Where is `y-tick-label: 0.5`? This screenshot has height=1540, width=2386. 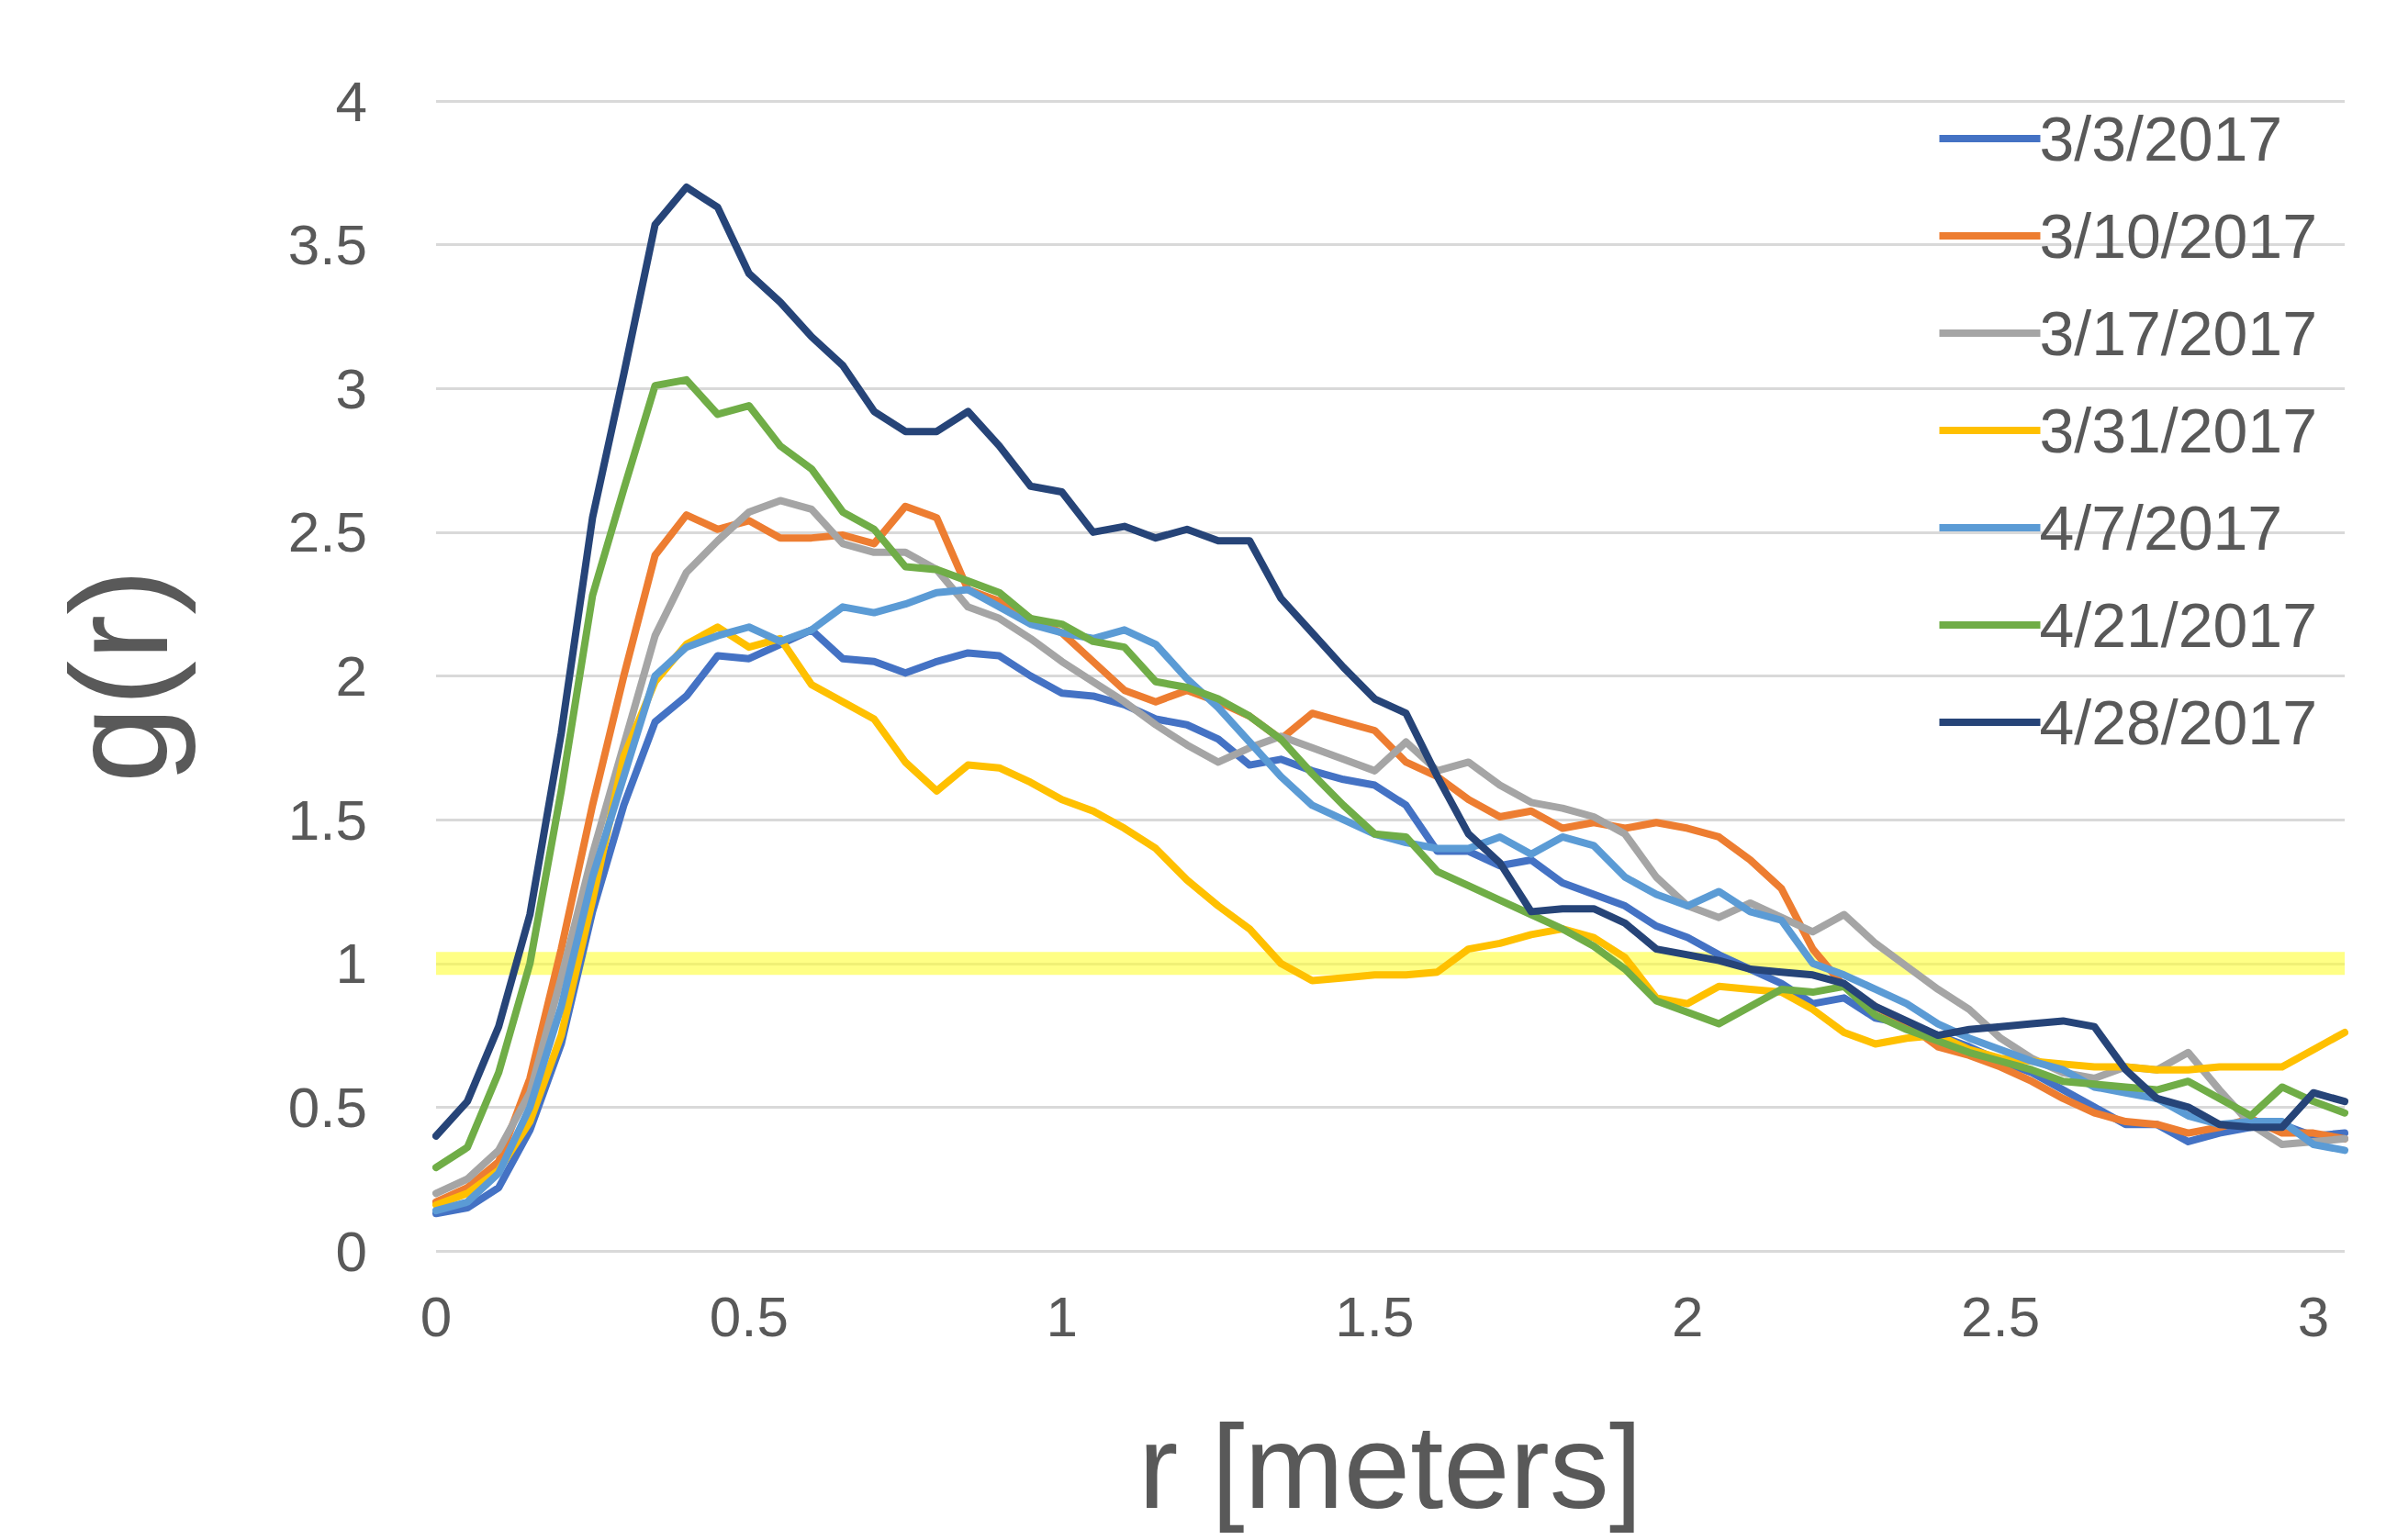 y-tick-label: 0.5 is located at coordinates (327, 1107).